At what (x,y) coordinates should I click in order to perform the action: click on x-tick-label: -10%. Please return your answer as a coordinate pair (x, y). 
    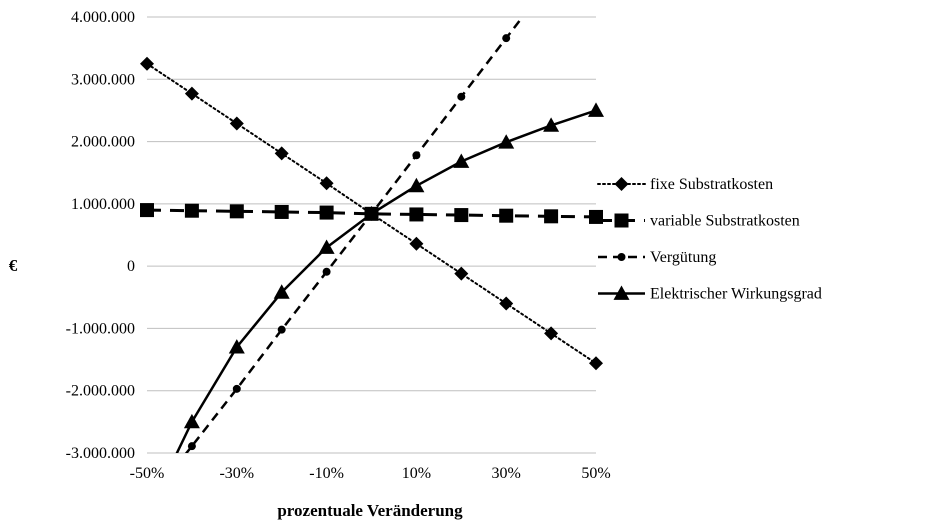
    Looking at the image, I should click on (326, 473).